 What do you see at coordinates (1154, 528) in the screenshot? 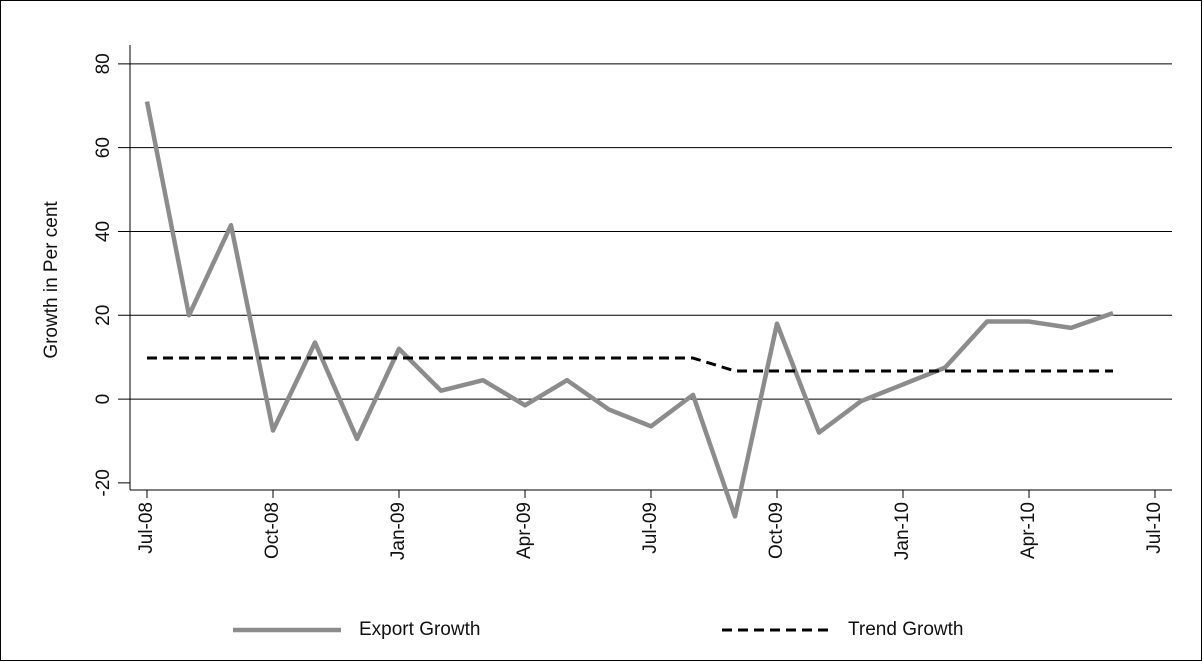
I see `x-tick-label: Jul-10` at bounding box center [1154, 528].